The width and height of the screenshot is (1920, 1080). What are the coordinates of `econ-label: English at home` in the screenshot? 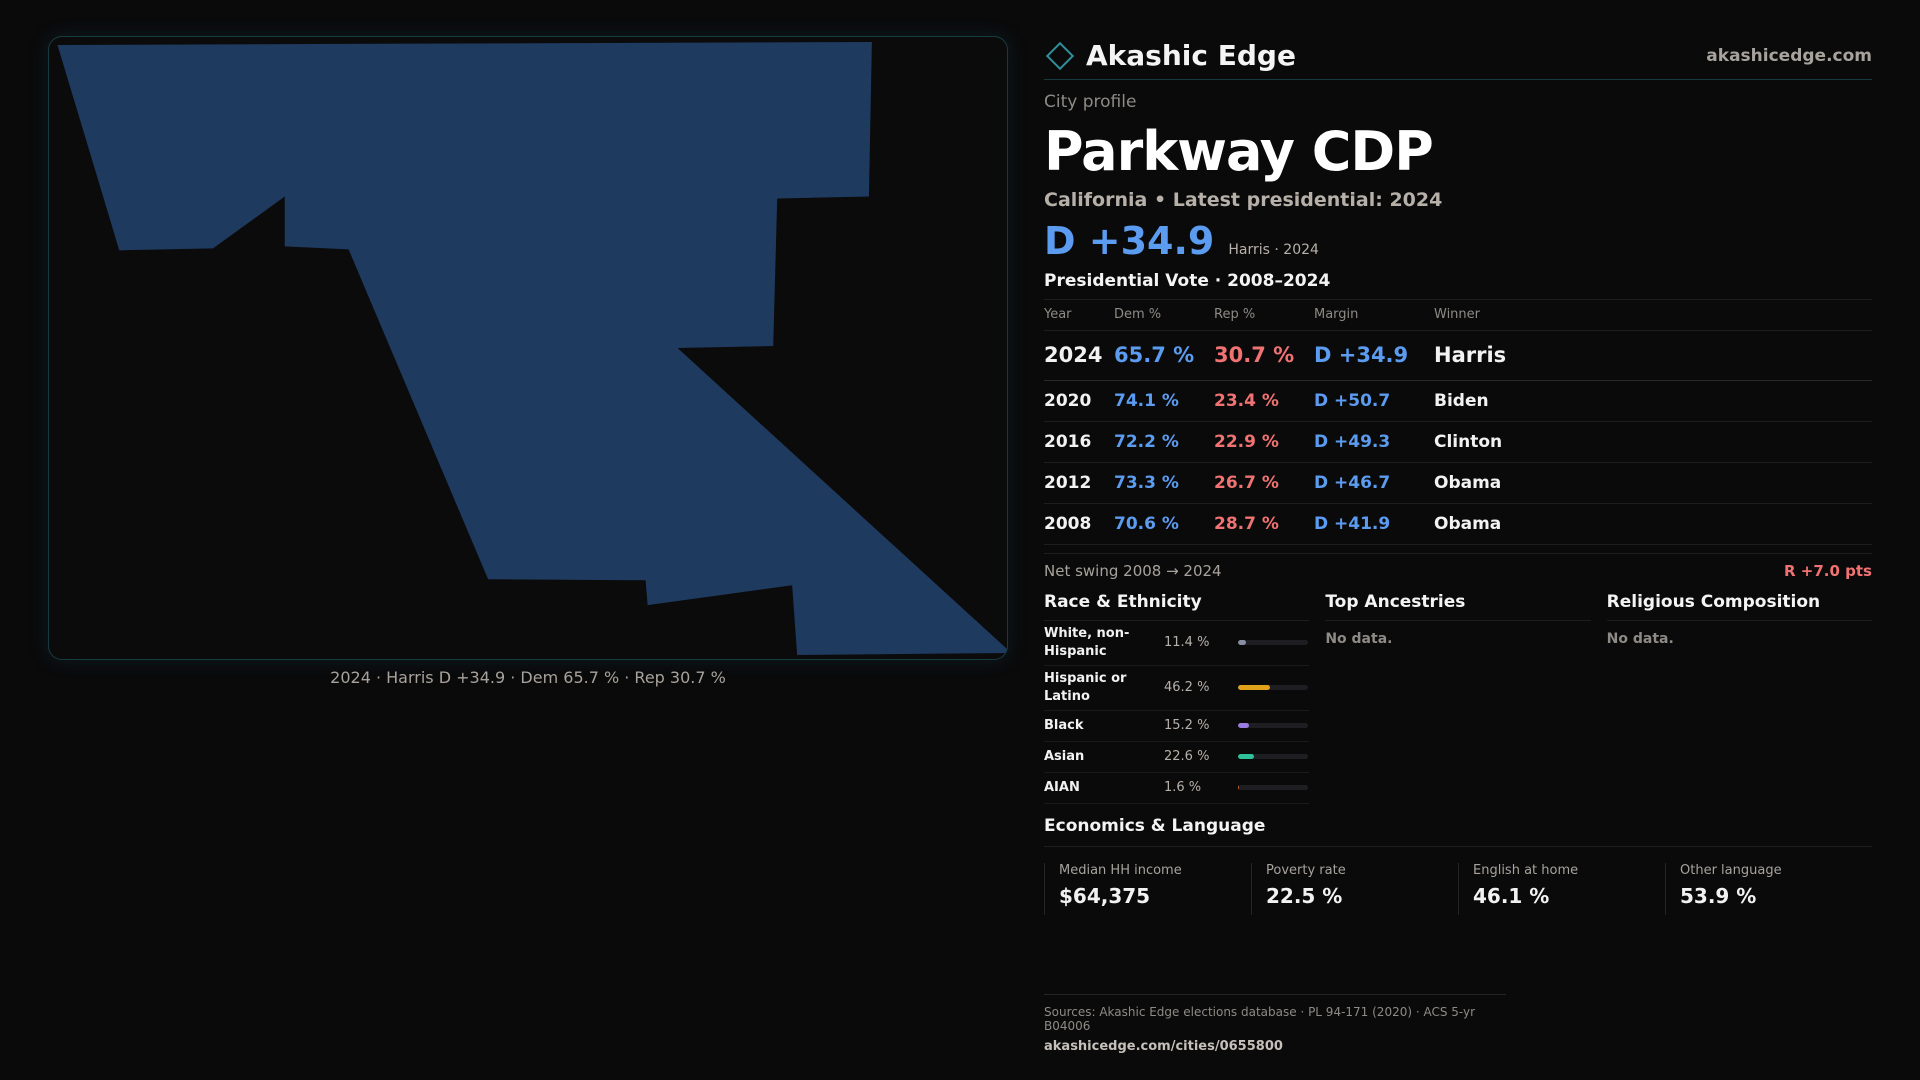 It's located at (1526, 870).